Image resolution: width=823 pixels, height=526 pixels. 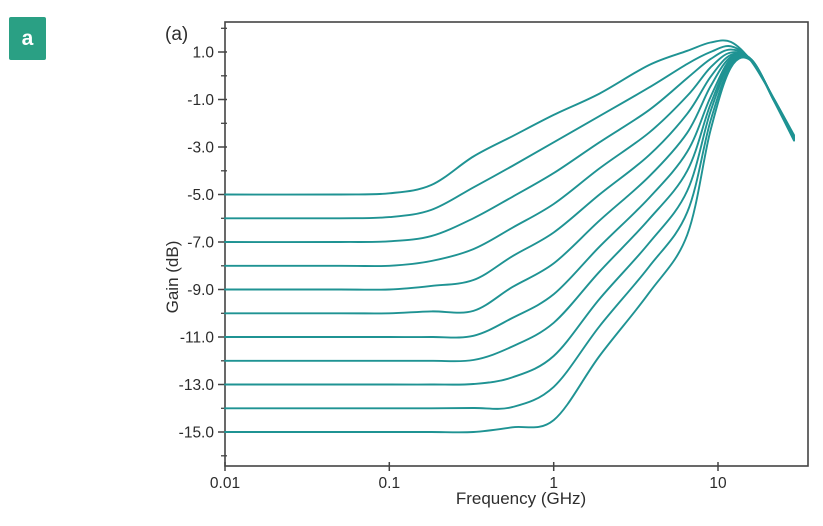 What do you see at coordinates (197, 385) in the screenshot?
I see `y-tick-label: -13.0` at bounding box center [197, 385].